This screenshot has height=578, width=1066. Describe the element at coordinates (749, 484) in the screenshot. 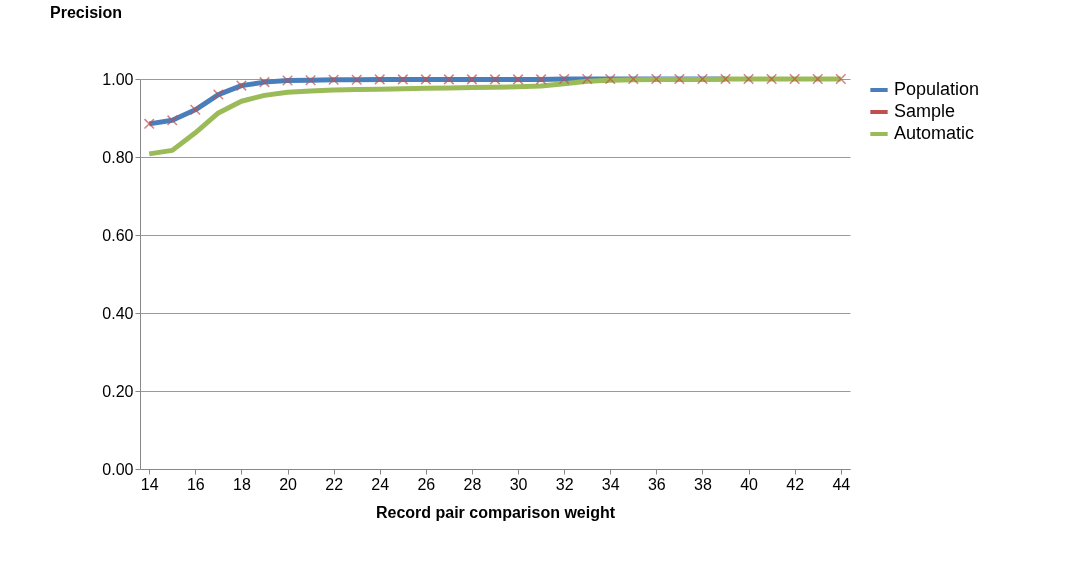

I see `x-tick-label: 40` at that location.